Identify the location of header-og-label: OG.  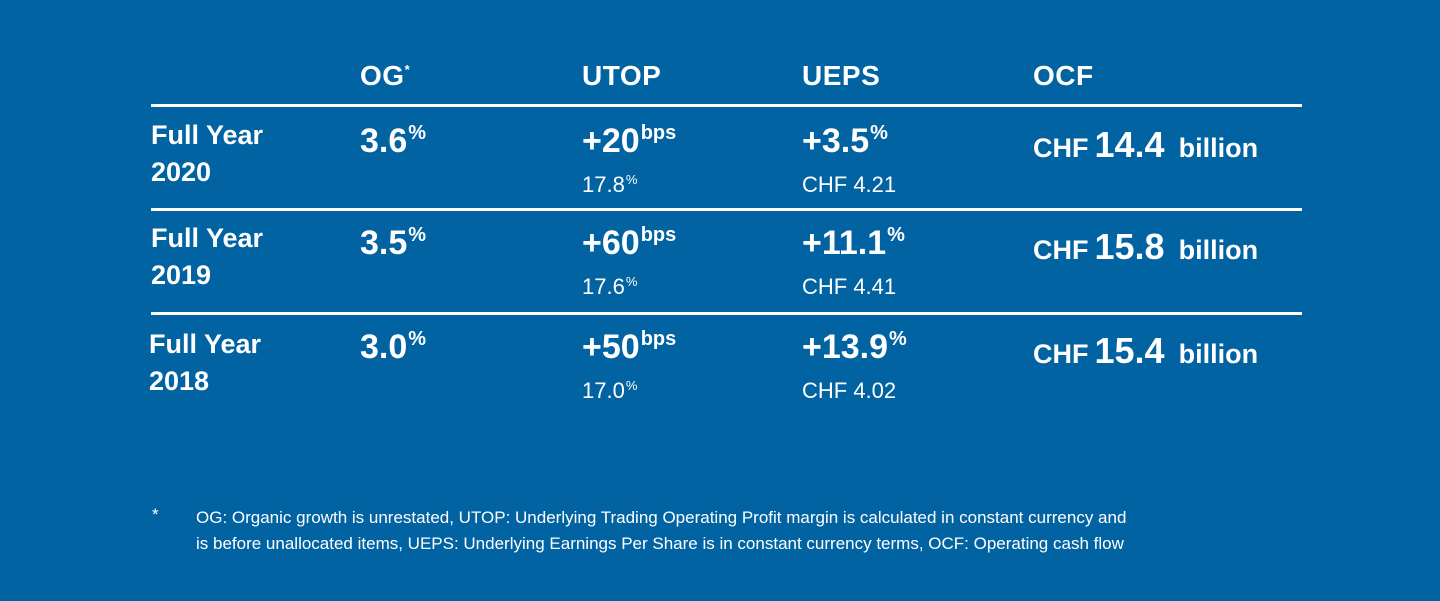
(382, 75).